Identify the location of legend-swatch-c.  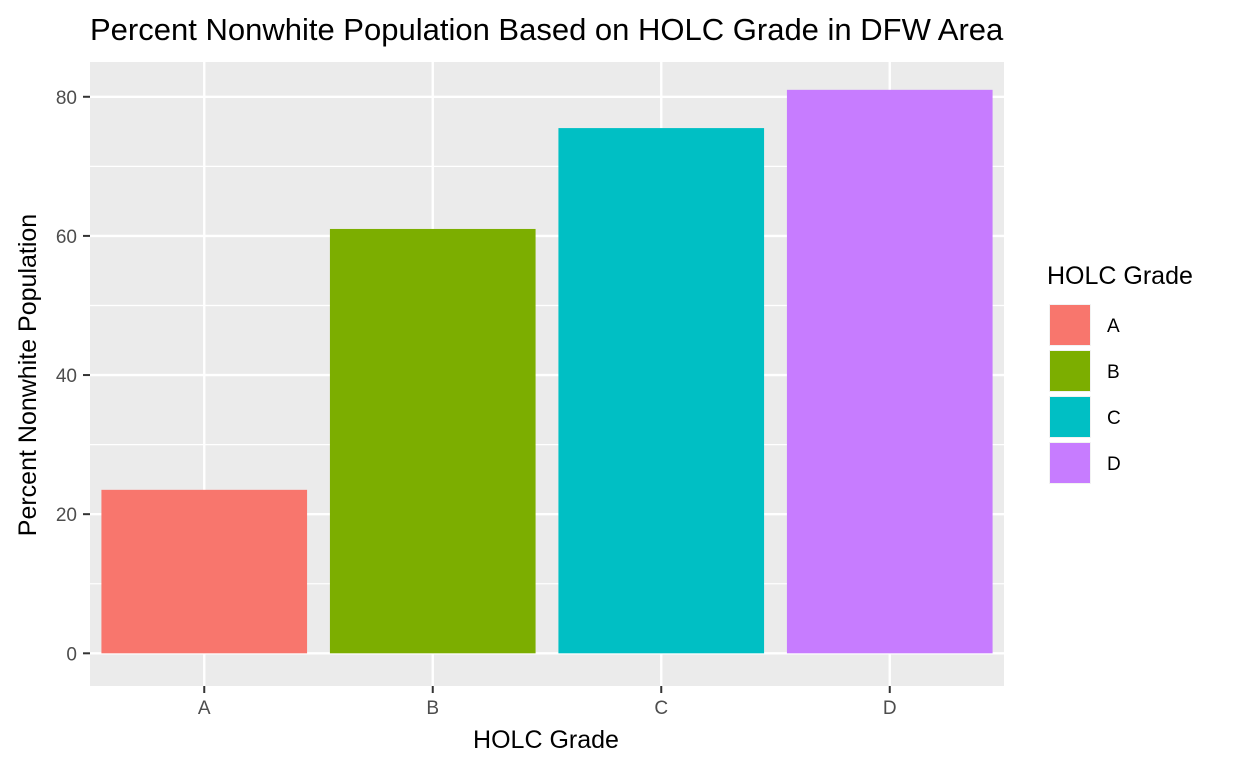
(1070, 417).